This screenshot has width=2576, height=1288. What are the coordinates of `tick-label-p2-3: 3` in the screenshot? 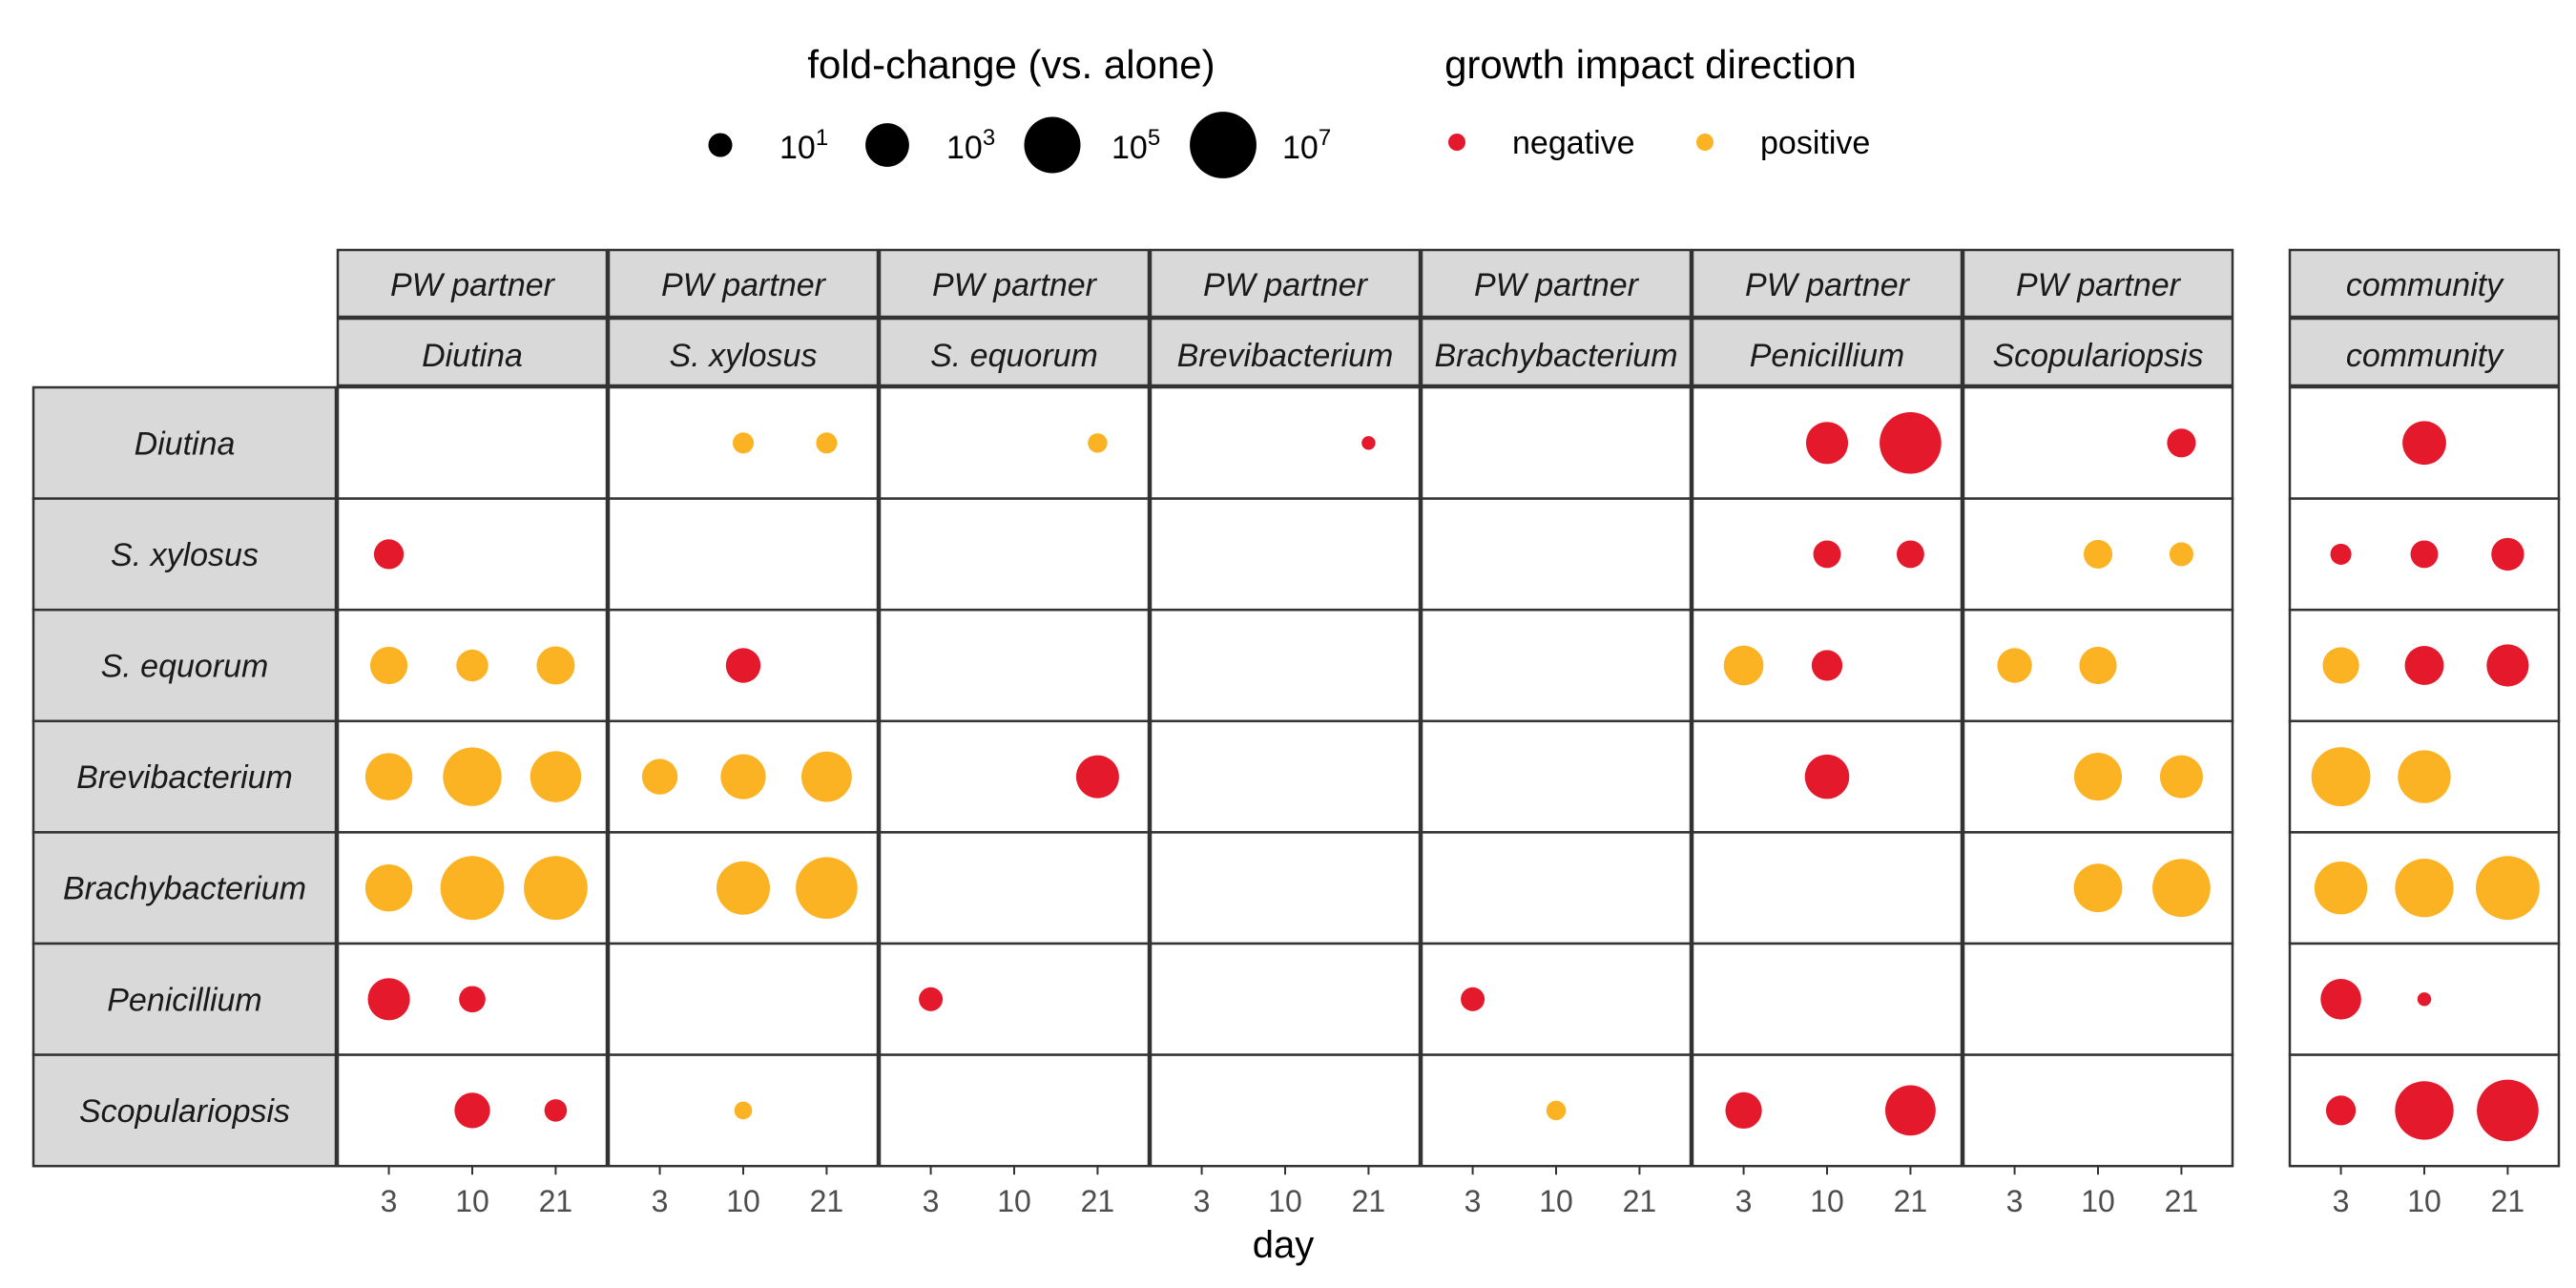 It's located at (931, 1201).